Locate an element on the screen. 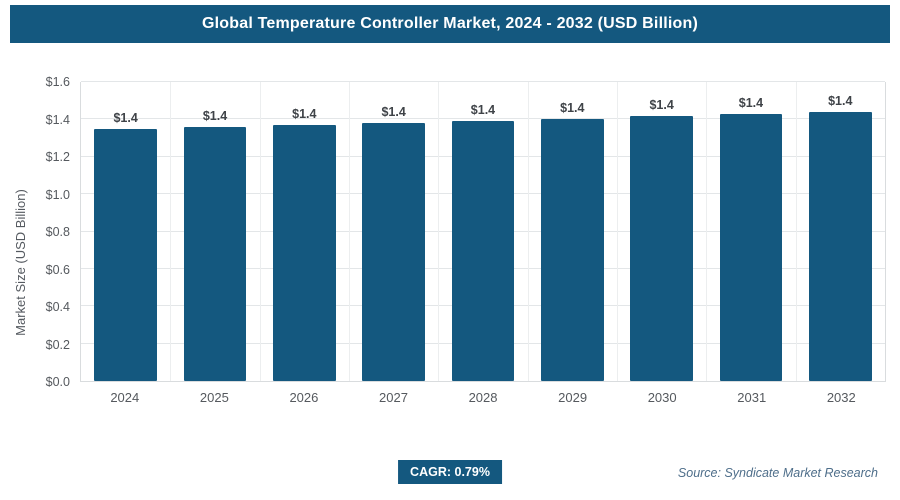  y-tick-label: $0.8 is located at coordinates (57, 232).